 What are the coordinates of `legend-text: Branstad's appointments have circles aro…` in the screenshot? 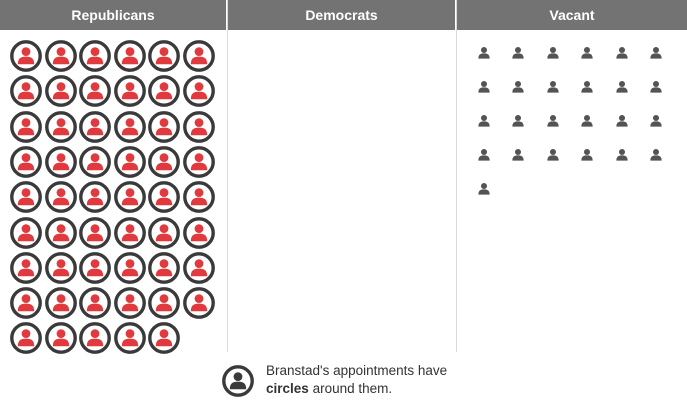 It's located at (356, 380).